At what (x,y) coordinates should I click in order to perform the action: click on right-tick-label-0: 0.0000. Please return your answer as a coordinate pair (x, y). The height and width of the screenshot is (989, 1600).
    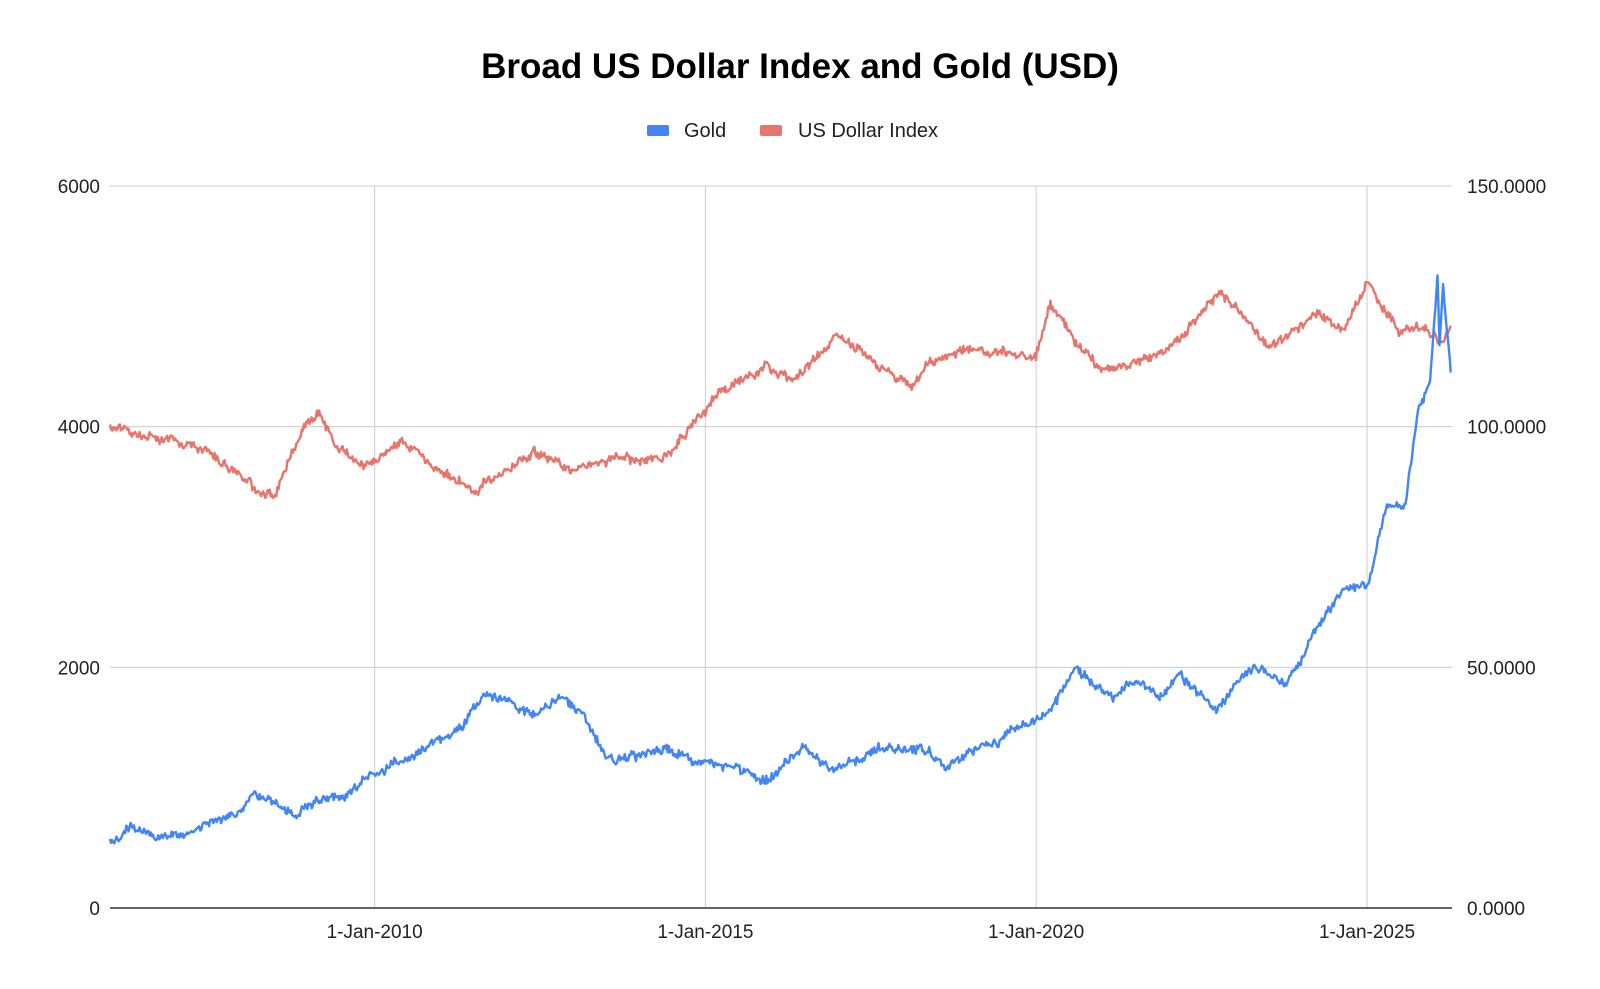
    Looking at the image, I should click on (1496, 909).